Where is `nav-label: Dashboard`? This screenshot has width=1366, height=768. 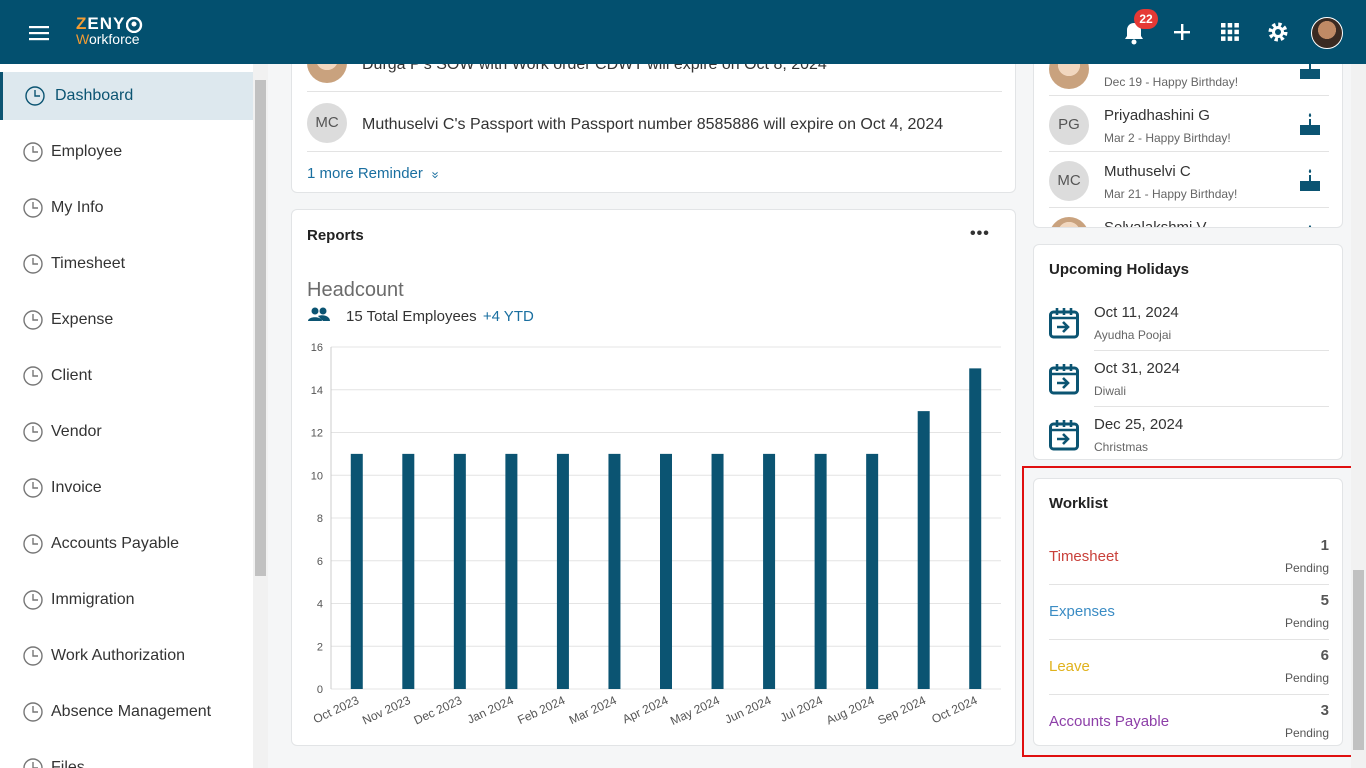 nav-label: Dashboard is located at coordinates (94, 95).